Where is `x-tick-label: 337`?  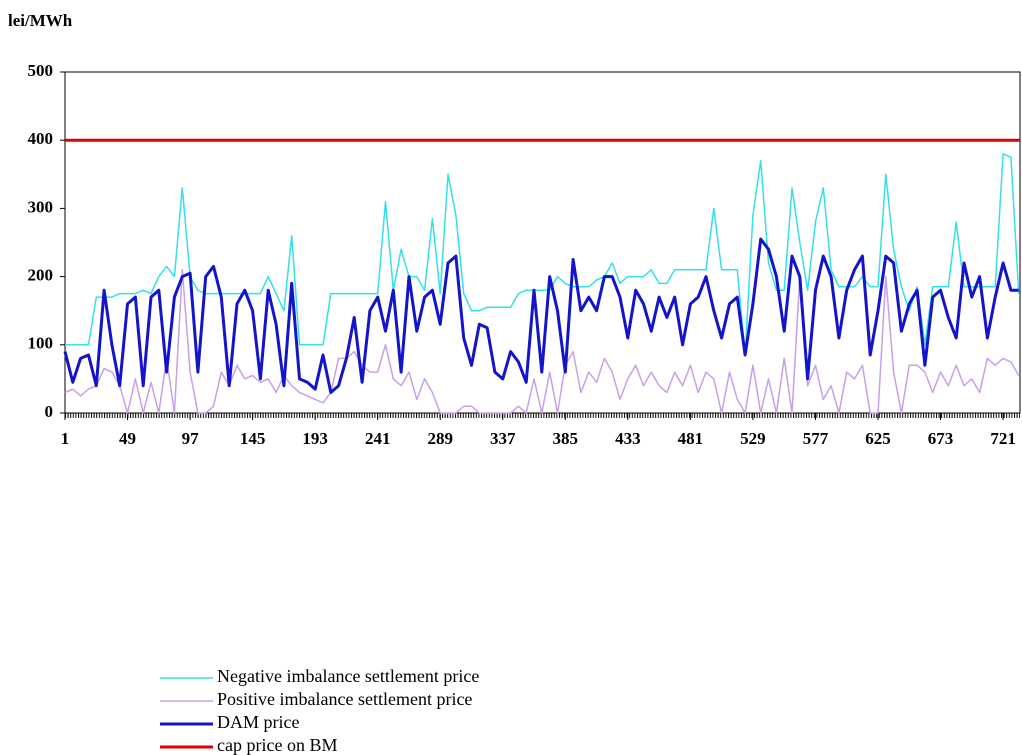 x-tick-label: 337 is located at coordinates (503, 438).